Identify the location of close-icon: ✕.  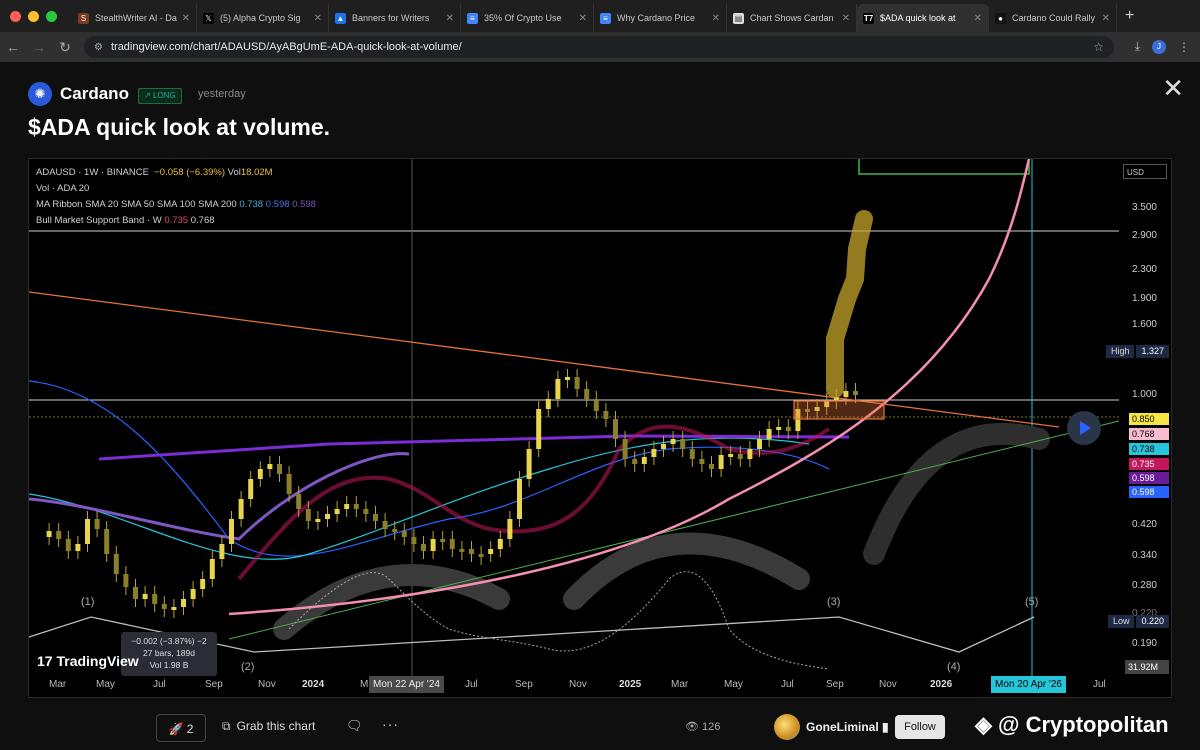
(1173, 88).